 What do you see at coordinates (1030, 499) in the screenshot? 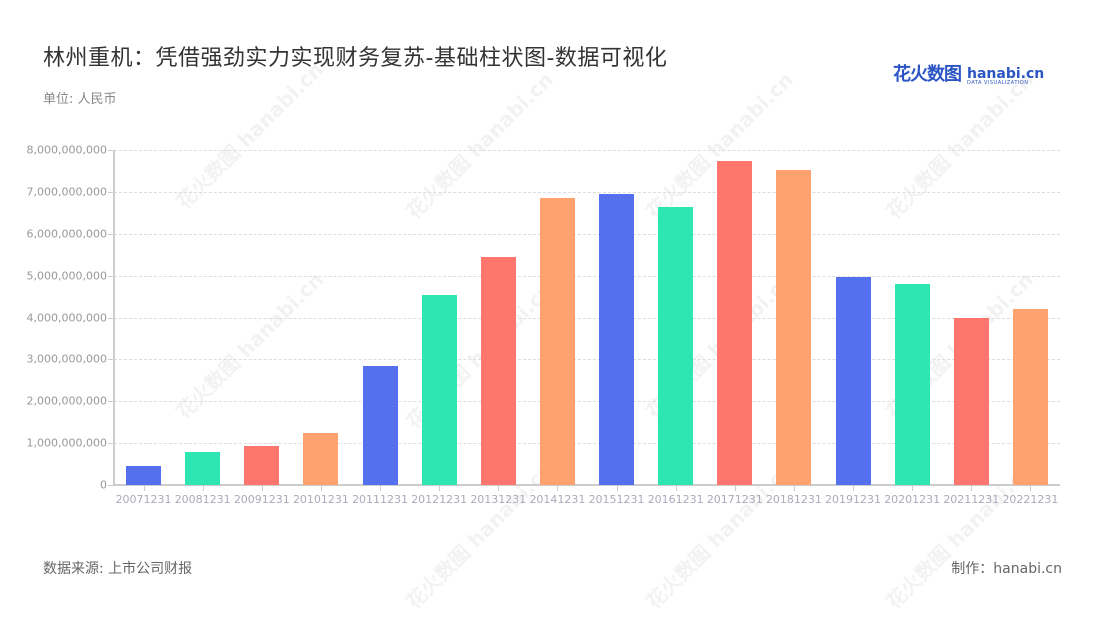
I see `x-tick-label: 20221231` at bounding box center [1030, 499].